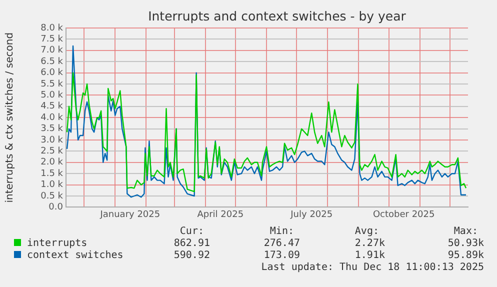 The image size is (497, 287). Describe the element at coordinates (369, 255) in the screenshot. I see `text: 1.91k` at that location.